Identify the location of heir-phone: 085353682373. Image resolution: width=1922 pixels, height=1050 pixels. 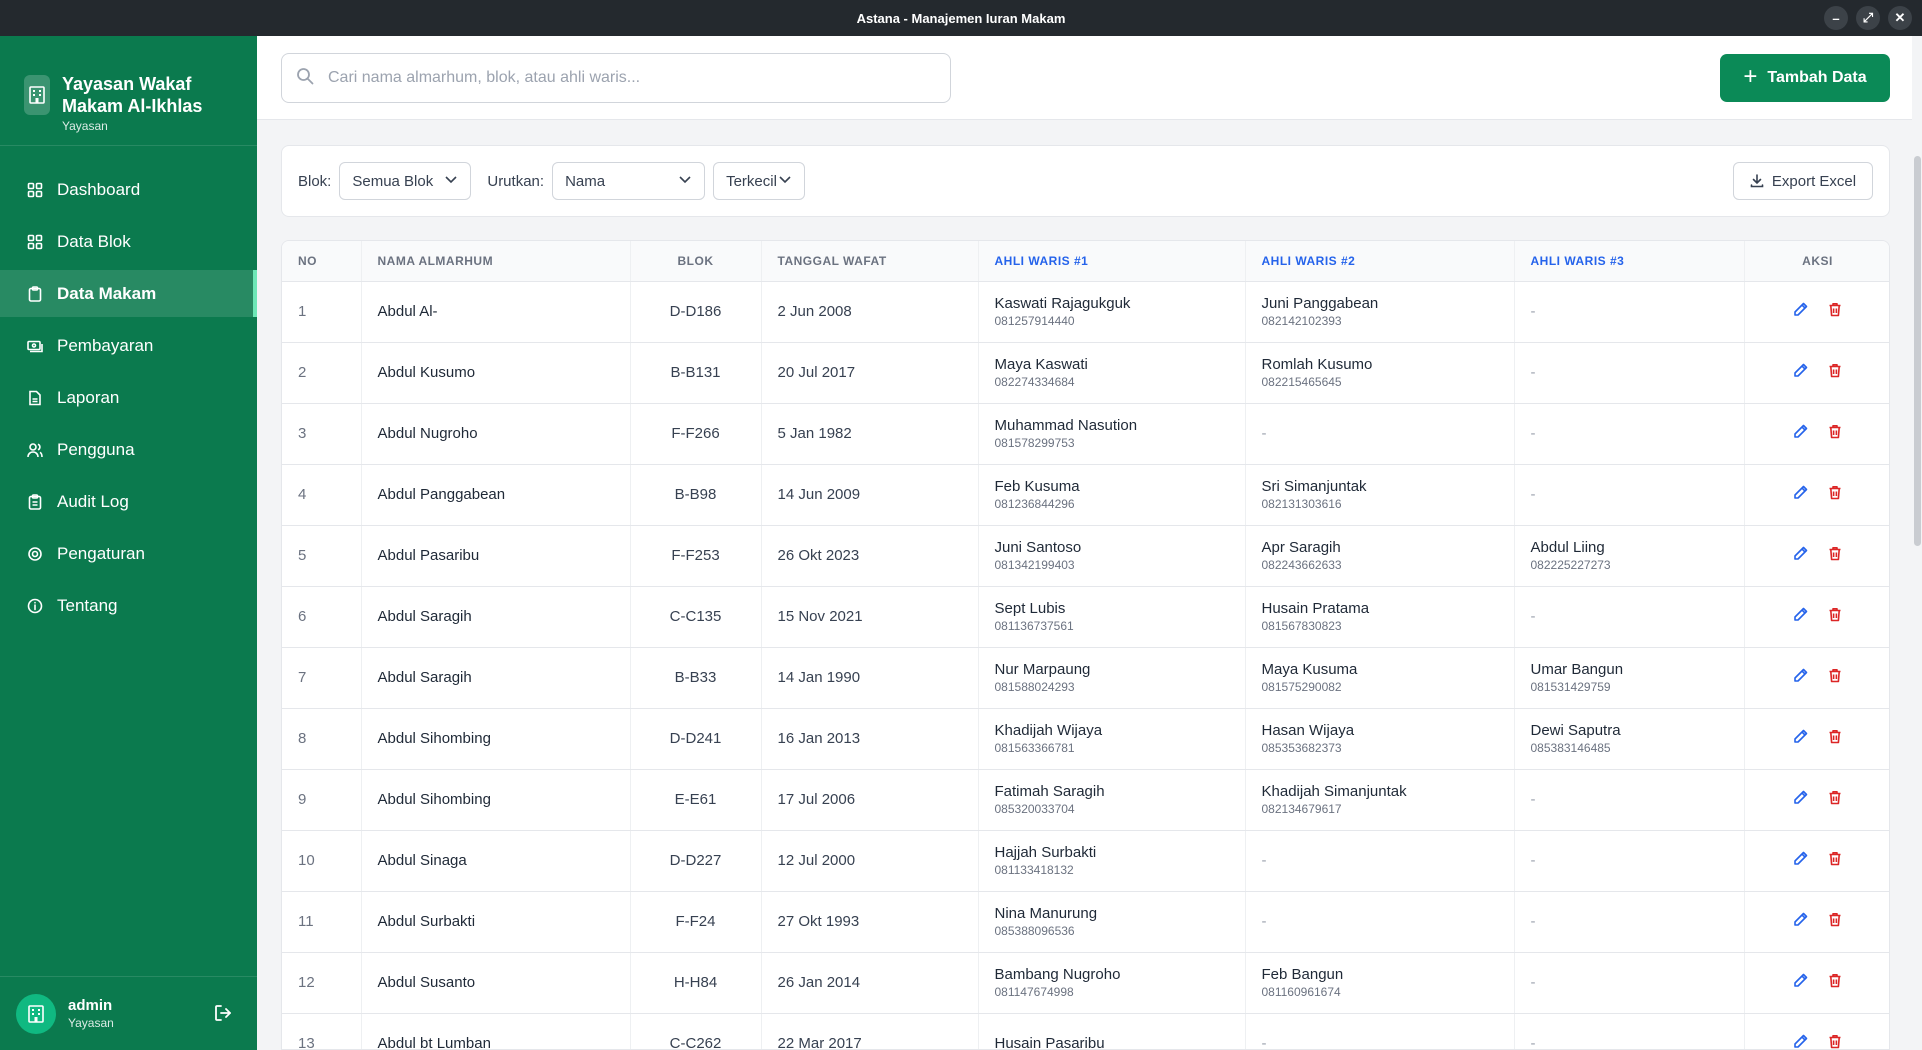
(1301, 747).